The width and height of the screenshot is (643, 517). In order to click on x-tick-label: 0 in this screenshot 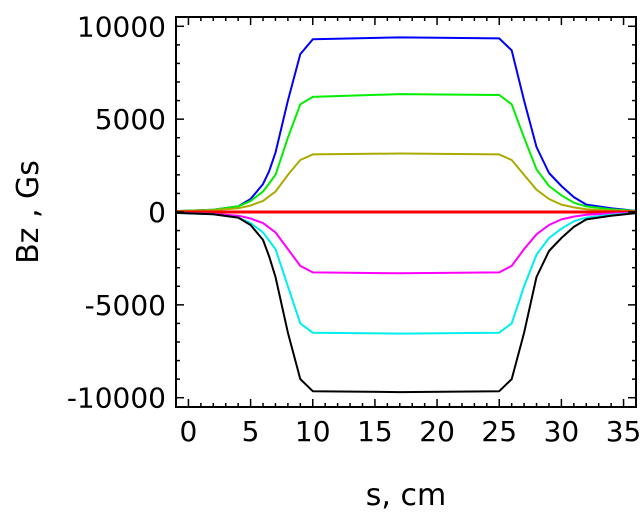, I will do `click(189, 431)`.